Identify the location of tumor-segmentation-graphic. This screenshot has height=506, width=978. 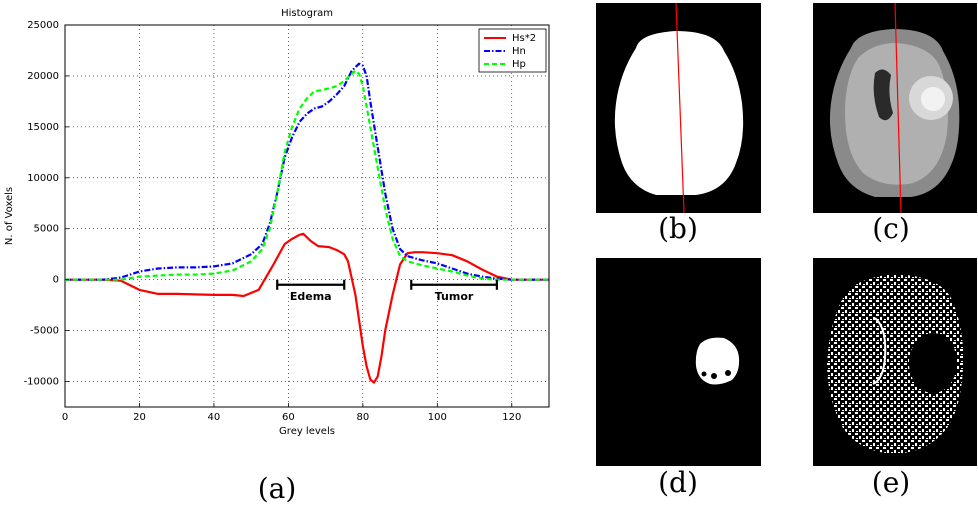
(717, 361).